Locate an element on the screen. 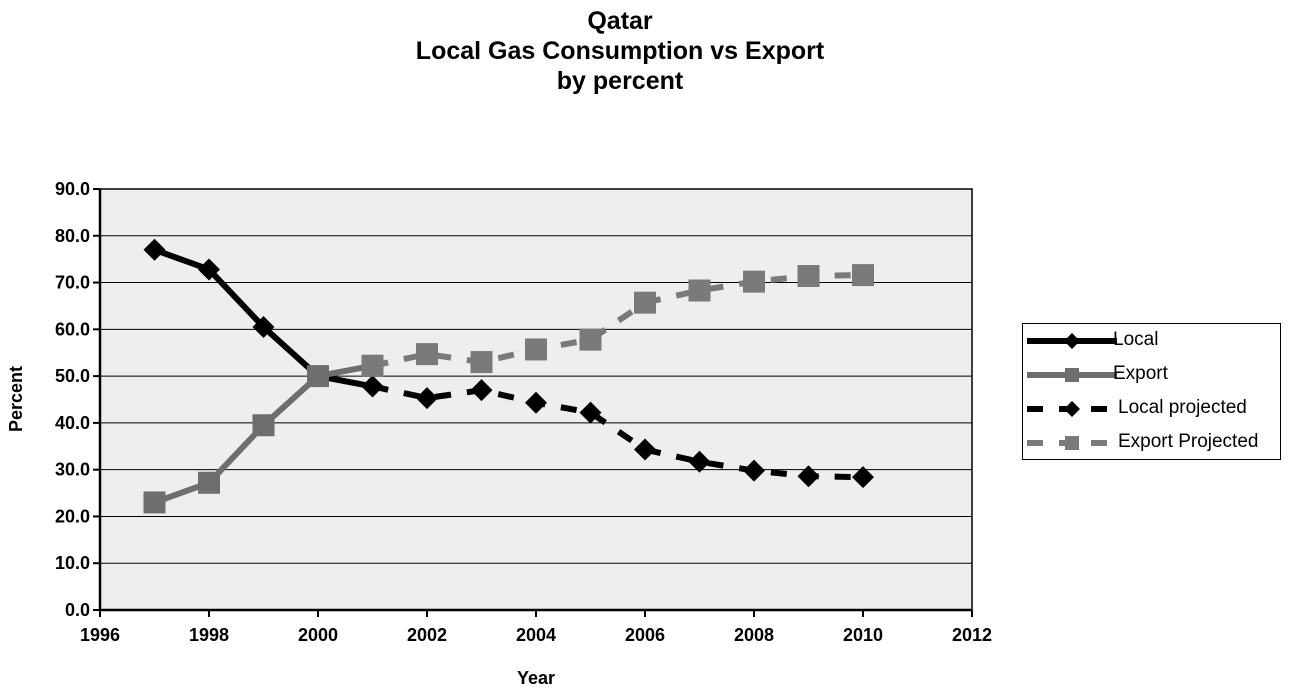 This screenshot has width=1291, height=690. x-tick-label: 2010 is located at coordinates (863, 635).